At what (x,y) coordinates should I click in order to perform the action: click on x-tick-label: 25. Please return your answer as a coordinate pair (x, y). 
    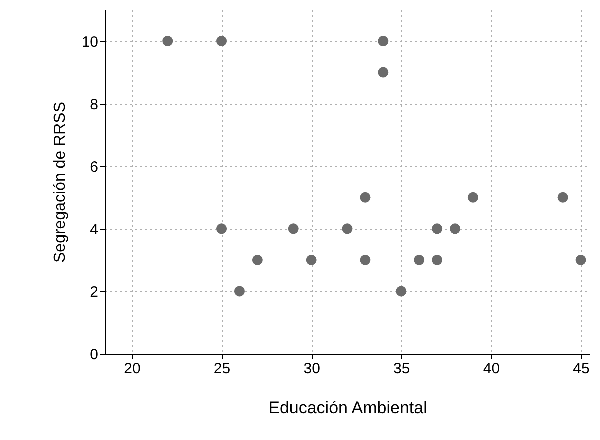
    Looking at the image, I should click on (222, 369).